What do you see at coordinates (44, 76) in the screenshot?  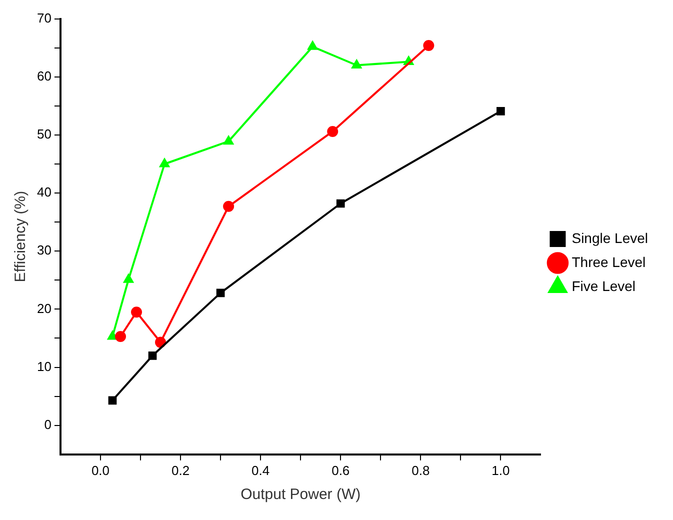 I see `y-tick-label: 60` at bounding box center [44, 76].